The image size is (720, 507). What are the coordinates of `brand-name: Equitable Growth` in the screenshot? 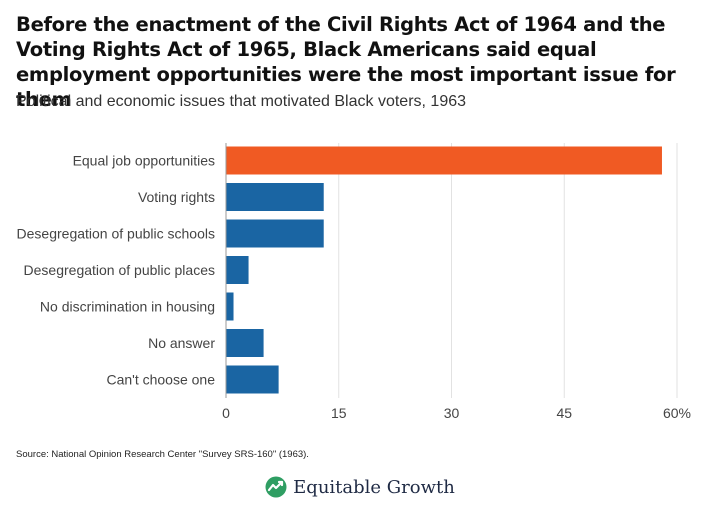 It's located at (374, 487).